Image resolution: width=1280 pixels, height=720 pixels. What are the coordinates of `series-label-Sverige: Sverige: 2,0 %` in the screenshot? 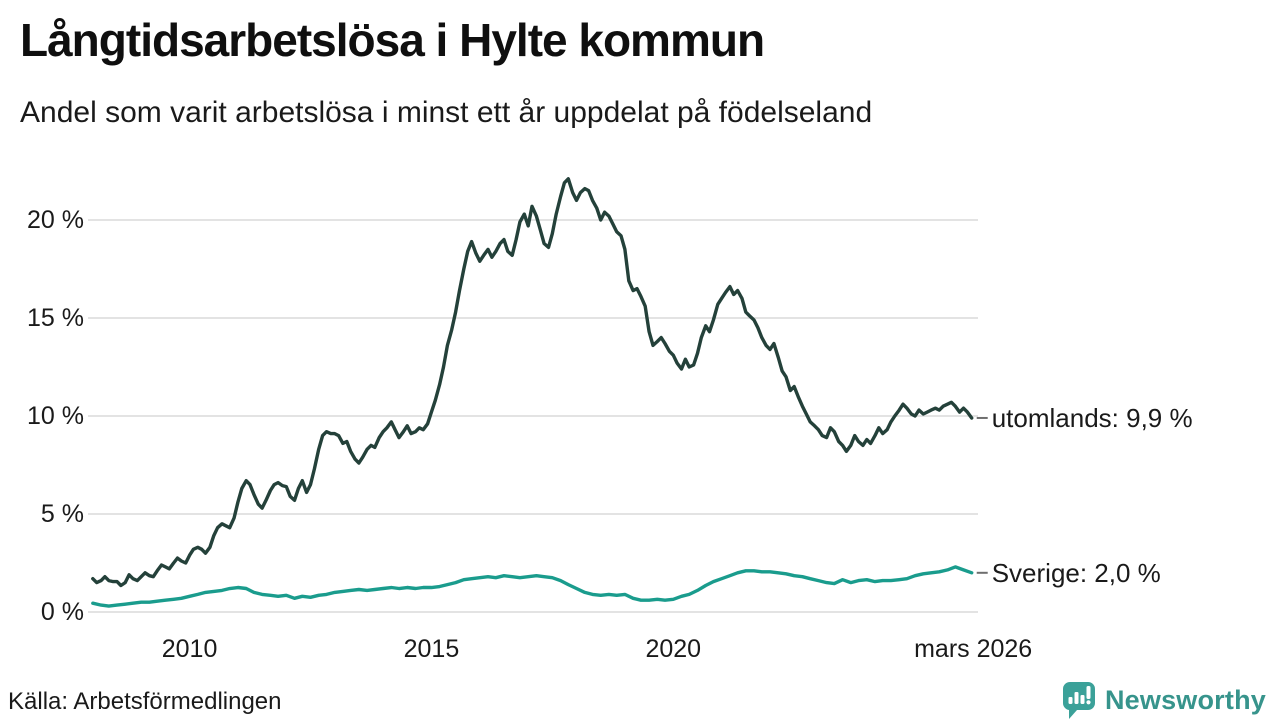 It's located at (1076, 572).